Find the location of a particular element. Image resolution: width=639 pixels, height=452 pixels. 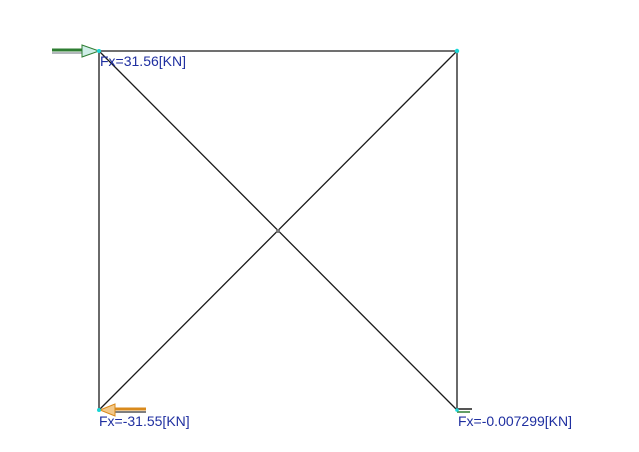

reaction-label-bottom-right: Fx=-0.007299[KN] is located at coordinates (515, 421).